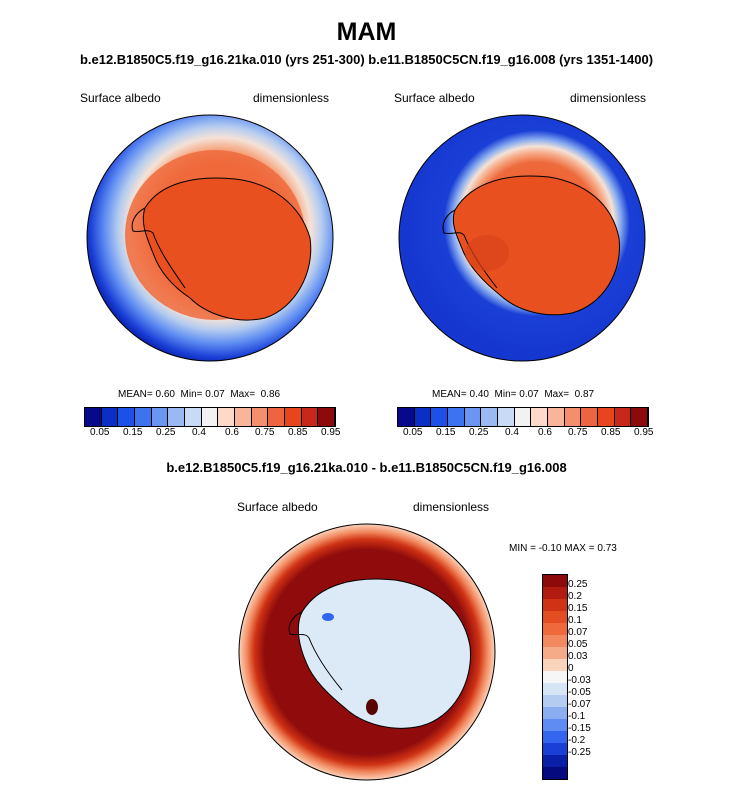 The height and width of the screenshot is (788, 733). Describe the element at coordinates (563, 548) in the screenshot. I see `panel3-stats: MIN = -0.10 MAX = 0.73` at that location.